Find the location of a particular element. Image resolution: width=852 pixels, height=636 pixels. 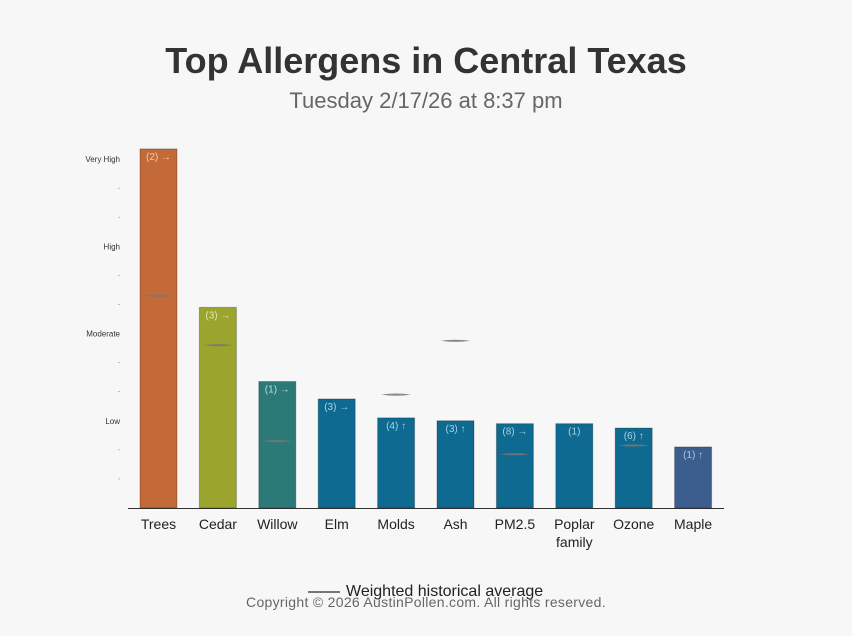

x-tick-label: Ozone is located at coordinates (633, 524).